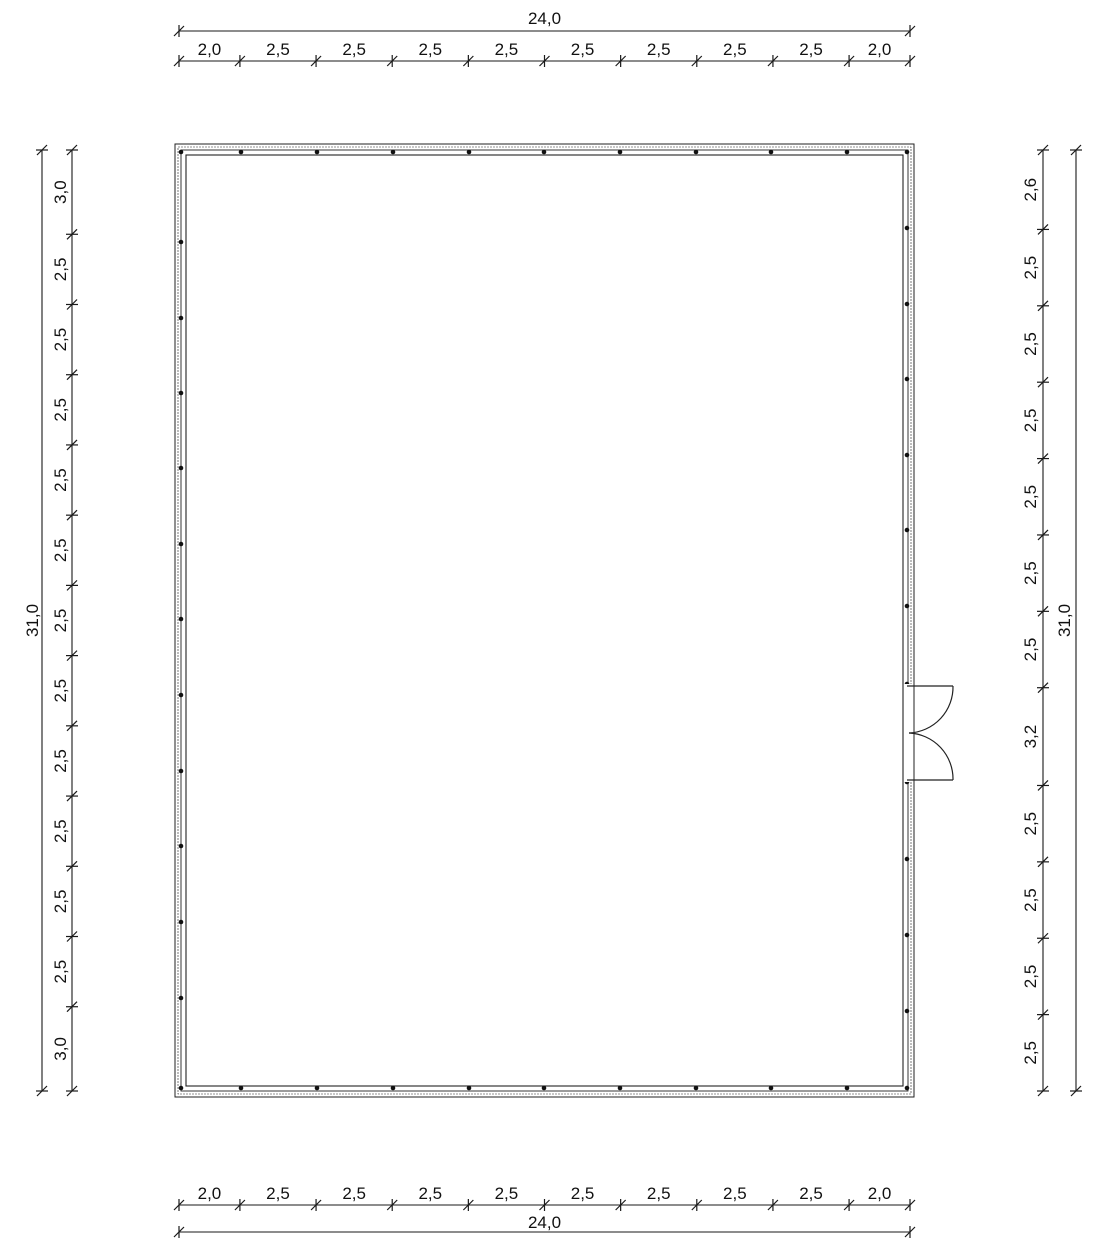 The image size is (1097, 1248). Describe the element at coordinates (544, 1222) in the screenshot. I see `bottom-total-label: 24,0` at that location.